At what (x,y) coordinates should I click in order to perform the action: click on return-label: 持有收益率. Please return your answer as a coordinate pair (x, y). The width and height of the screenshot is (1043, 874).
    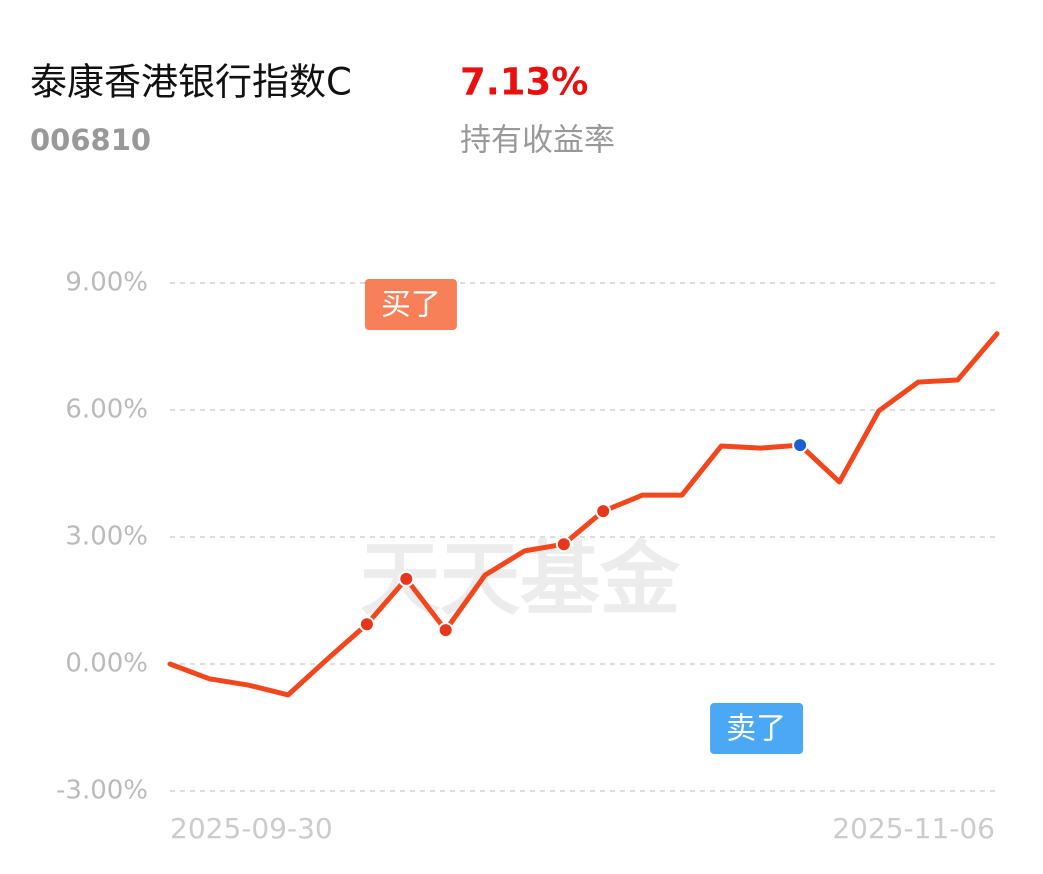
    Looking at the image, I should click on (537, 141).